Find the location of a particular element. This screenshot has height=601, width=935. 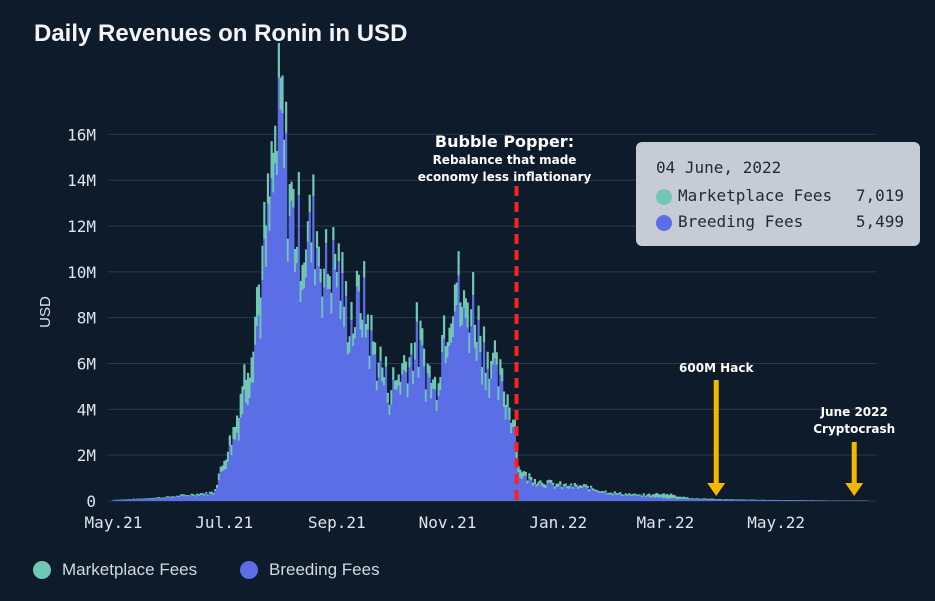

tooltip-row-marketplace: Marketplace Fees 7,019 is located at coordinates (780, 197).